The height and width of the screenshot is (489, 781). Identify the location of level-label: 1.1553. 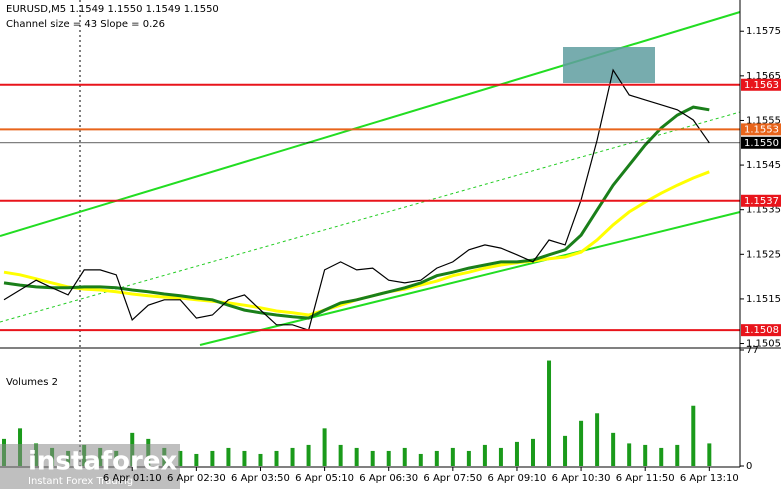
(761, 129).